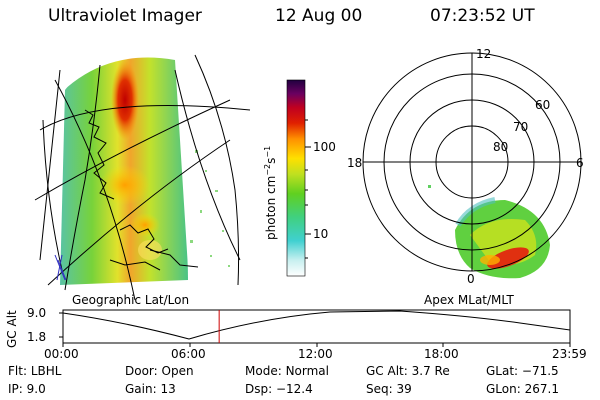 The height and width of the screenshot is (400, 600). Describe the element at coordinates (298, 178) in the screenshot. I see `colorbar` at that location.